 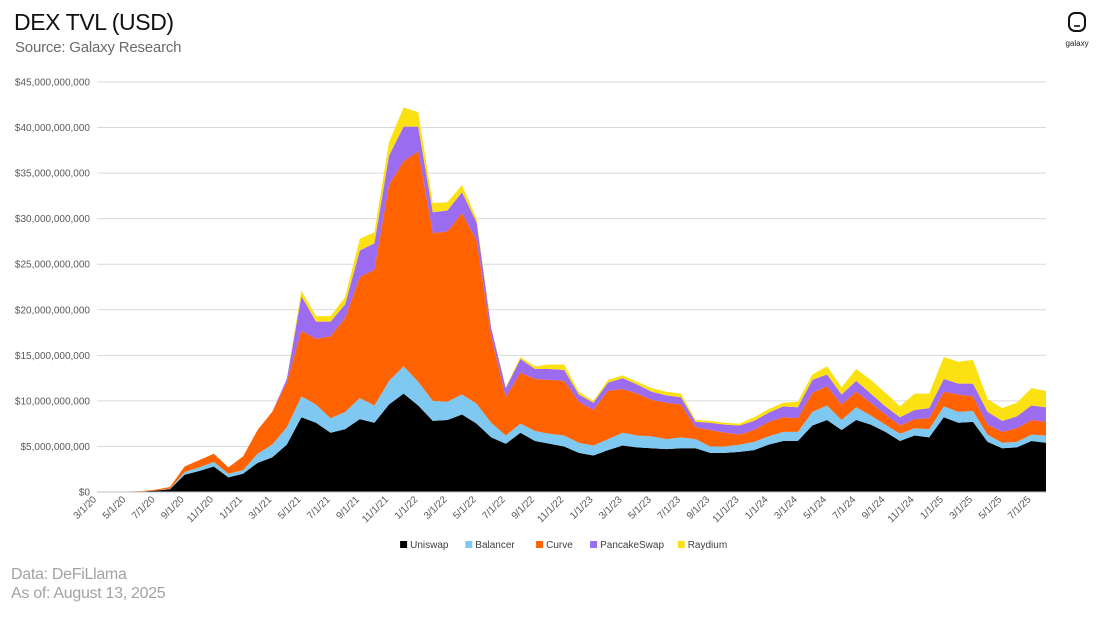 What do you see at coordinates (901, 509) in the screenshot?
I see `x-tick-label: 11/1/24` at bounding box center [901, 509].